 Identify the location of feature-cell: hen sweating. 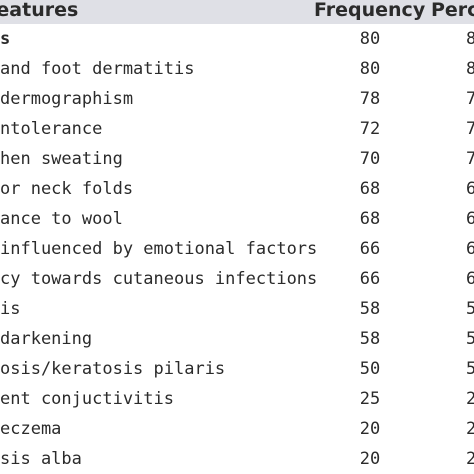
(61, 159).